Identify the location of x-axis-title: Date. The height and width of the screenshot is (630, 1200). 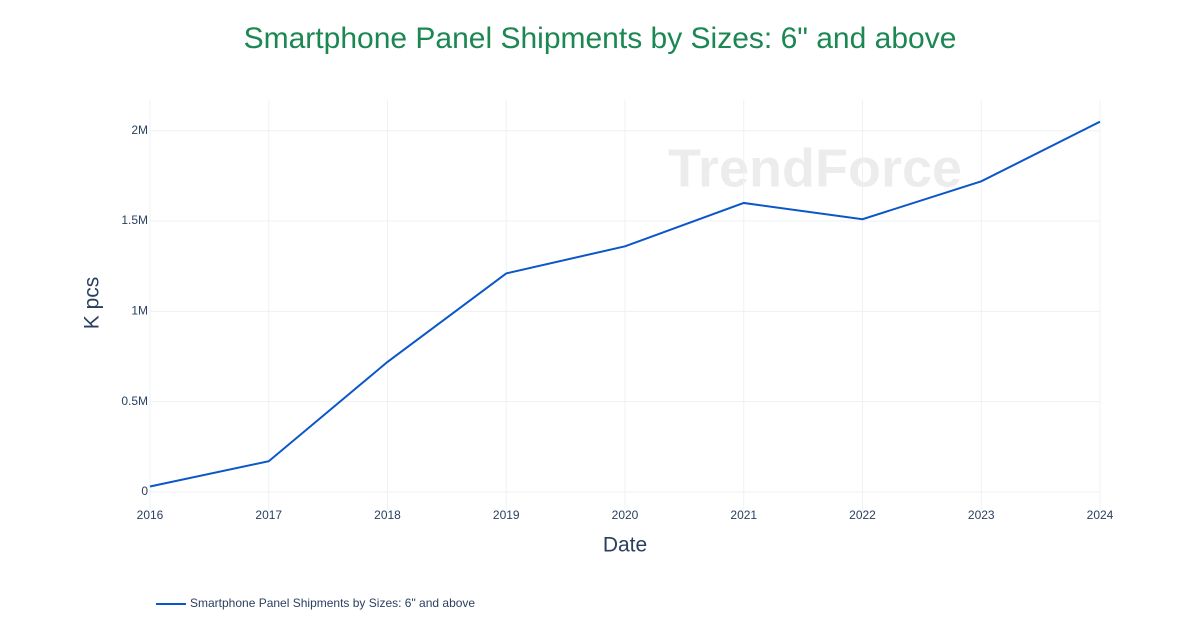
(625, 545).